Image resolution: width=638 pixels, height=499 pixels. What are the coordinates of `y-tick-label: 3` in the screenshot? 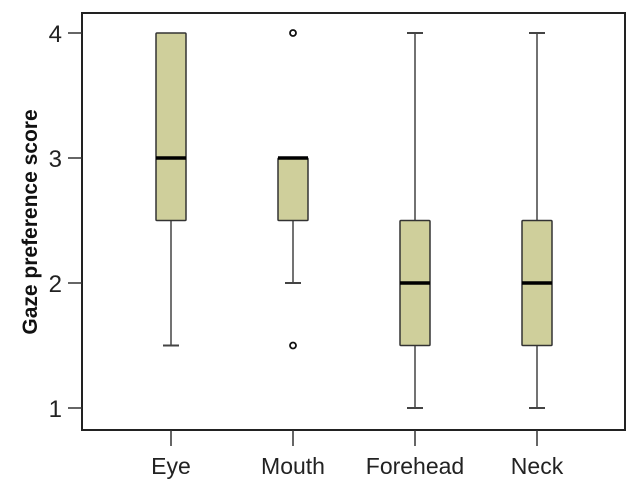 It's located at (55, 159).